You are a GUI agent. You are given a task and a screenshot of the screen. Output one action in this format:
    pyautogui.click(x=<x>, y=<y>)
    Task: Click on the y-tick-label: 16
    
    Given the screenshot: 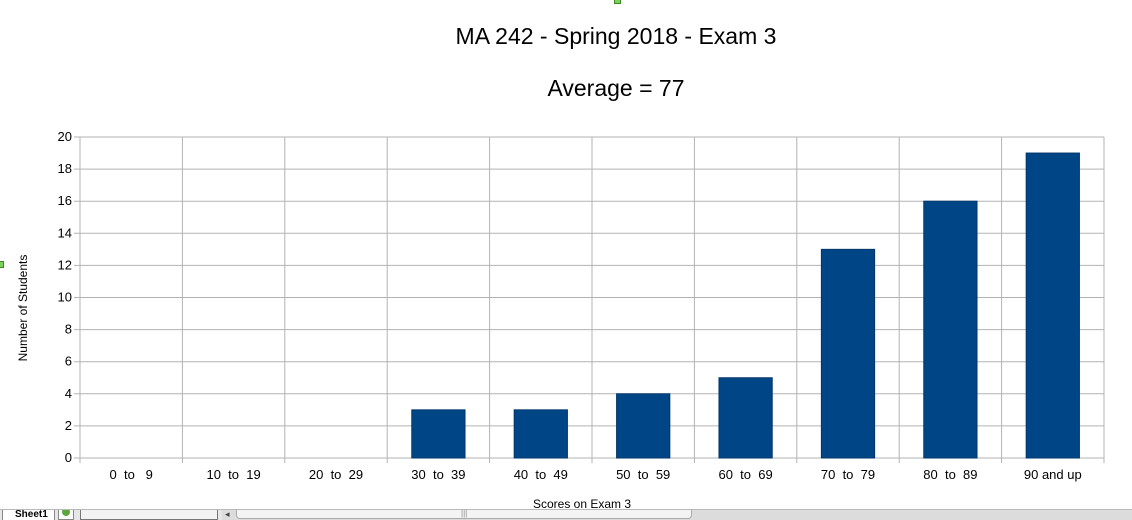 What is the action you would take?
    pyautogui.click(x=65, y=200)
    